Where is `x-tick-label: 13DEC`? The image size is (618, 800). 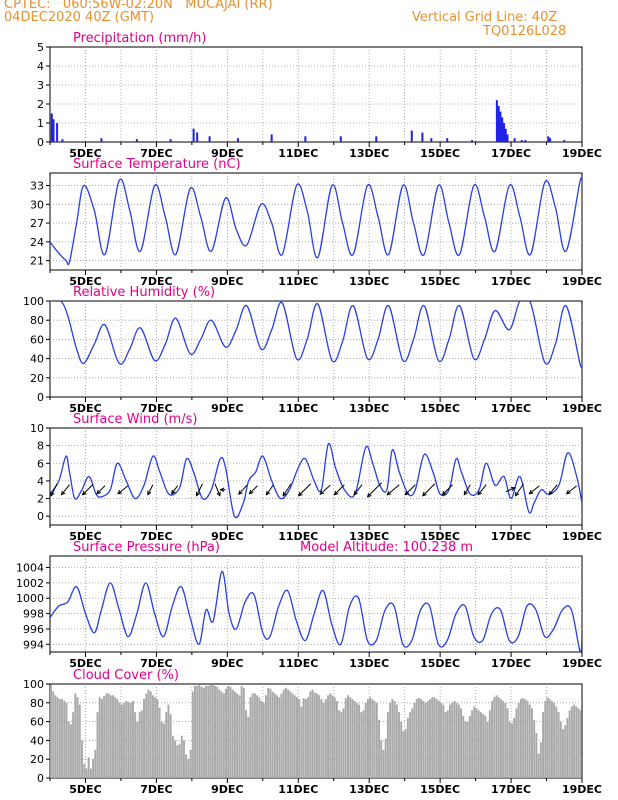
x-tick-label: 13DEC is located at coordinates (369, 281).